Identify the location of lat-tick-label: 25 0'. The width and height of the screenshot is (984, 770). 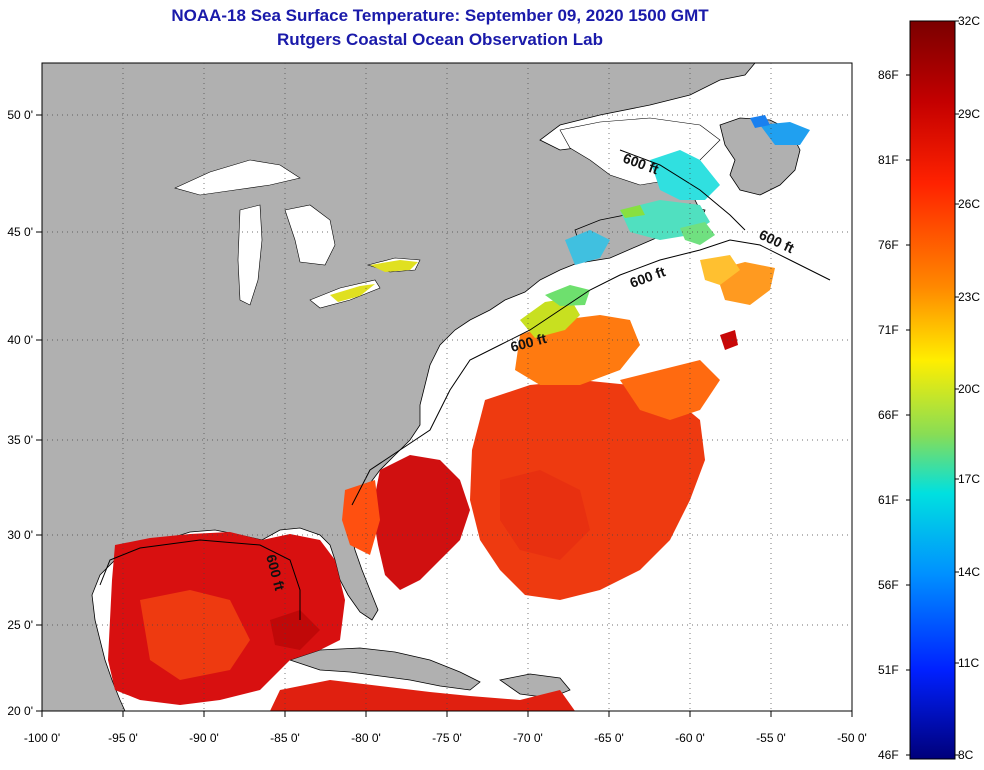
(20, 625).